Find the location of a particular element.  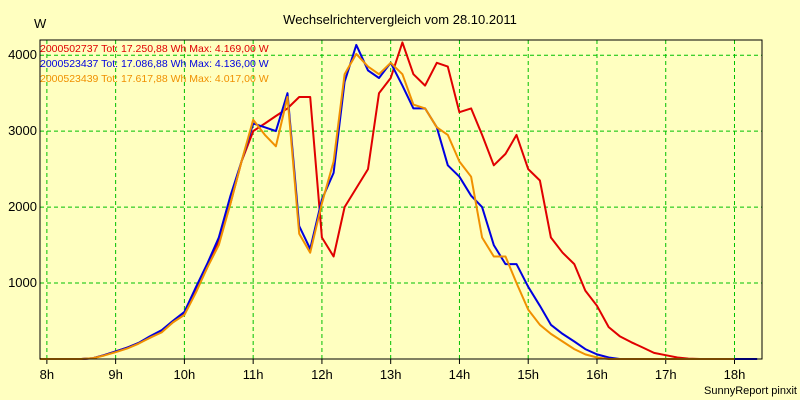

x-tick-label: 9h is located at coordinates (115, 374).